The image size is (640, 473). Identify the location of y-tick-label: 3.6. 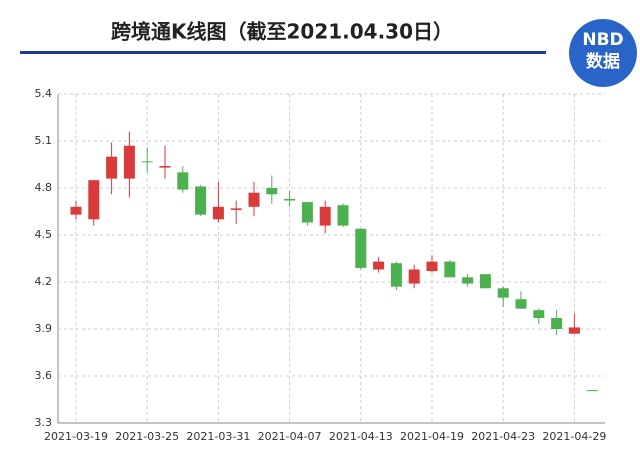
(44, 375).